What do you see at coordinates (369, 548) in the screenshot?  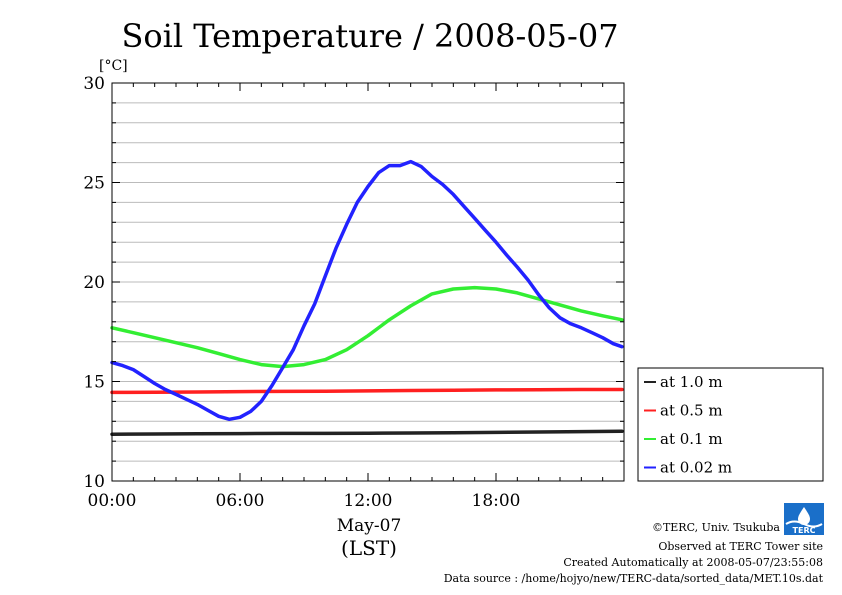 I see `x-axis-timezone-label: (LST)` at bounding box center [369, 548].